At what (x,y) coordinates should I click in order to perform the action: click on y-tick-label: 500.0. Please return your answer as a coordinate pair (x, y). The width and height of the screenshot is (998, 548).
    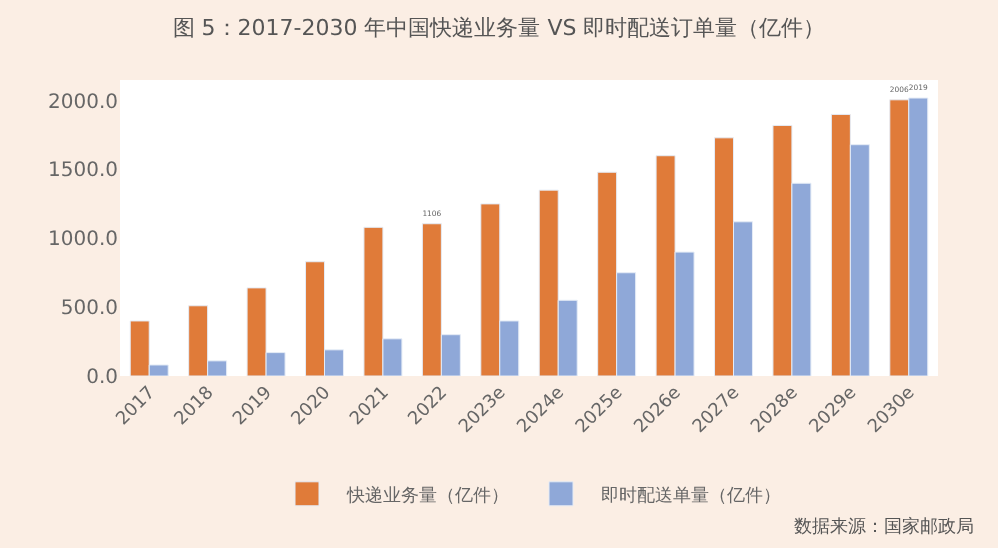
    Looking at the image, I should click on (89, 309).